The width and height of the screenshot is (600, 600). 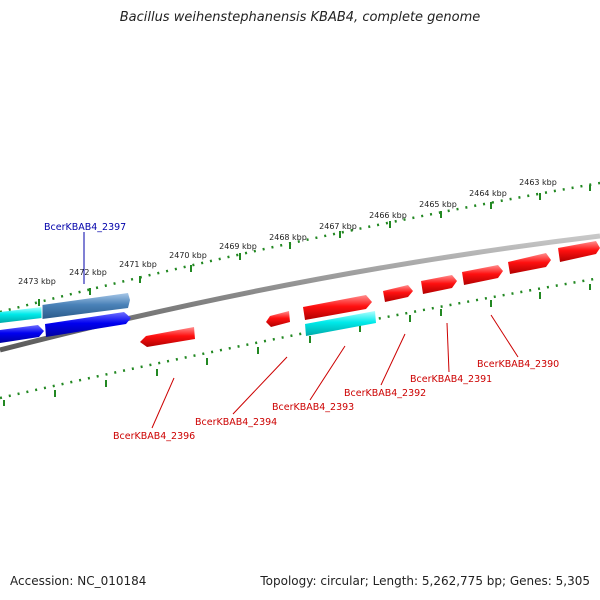 What do you see at coordinates (236, 422) in the screenshot?
I see `gene-label: BcerKBAB4_2394` at bounding box center [236, 422].